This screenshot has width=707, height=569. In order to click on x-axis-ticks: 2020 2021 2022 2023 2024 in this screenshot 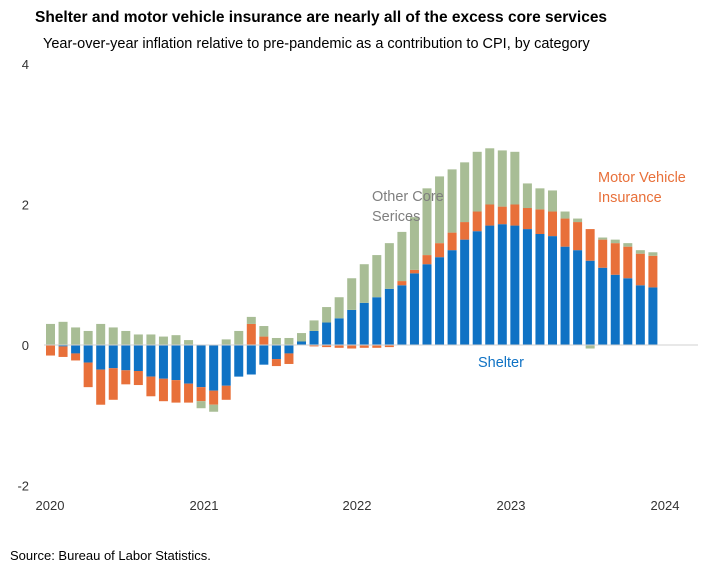, I will do `click(358, 505)`.